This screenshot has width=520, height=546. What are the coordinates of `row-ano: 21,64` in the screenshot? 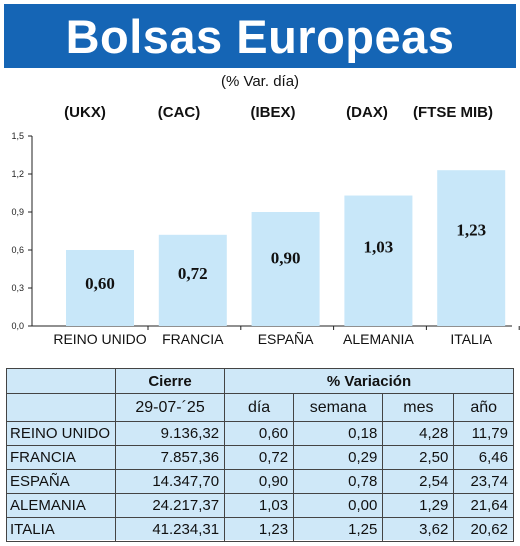 It's located at (483, 505).